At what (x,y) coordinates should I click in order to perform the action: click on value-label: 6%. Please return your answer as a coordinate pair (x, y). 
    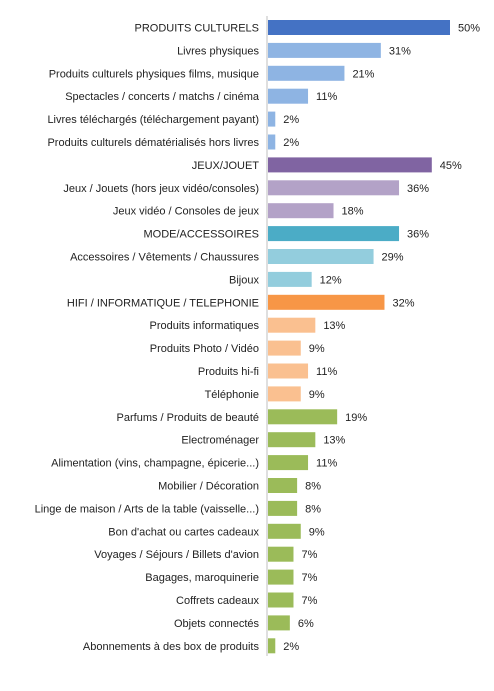
    Looking at the image, I should click on (306, 624).